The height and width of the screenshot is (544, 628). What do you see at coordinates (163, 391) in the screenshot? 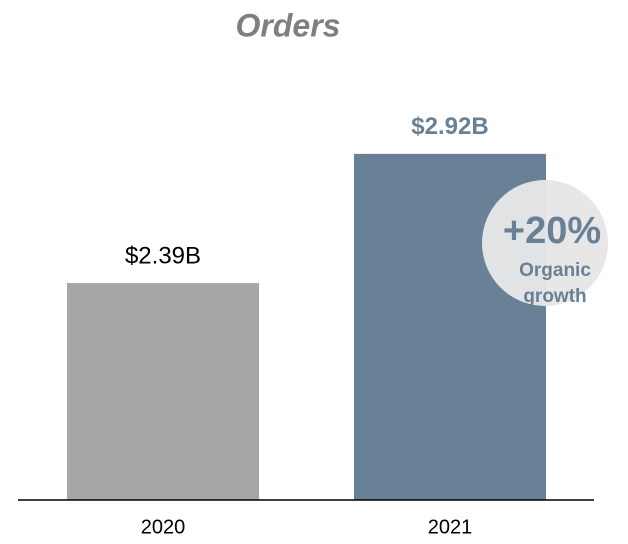
I see `bar` at bounding box center [163, 391].